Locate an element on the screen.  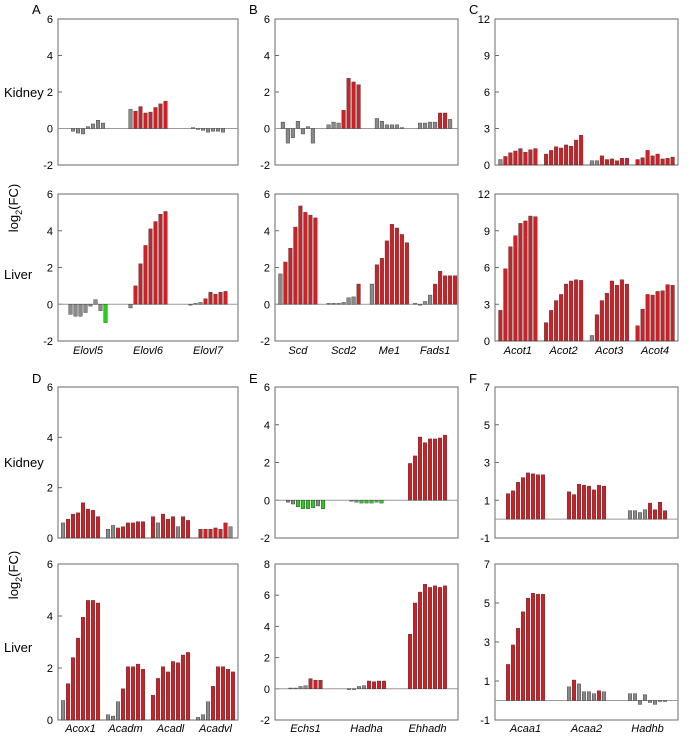
ylabel-rest: (FC) is located at coordinates (13, 197).